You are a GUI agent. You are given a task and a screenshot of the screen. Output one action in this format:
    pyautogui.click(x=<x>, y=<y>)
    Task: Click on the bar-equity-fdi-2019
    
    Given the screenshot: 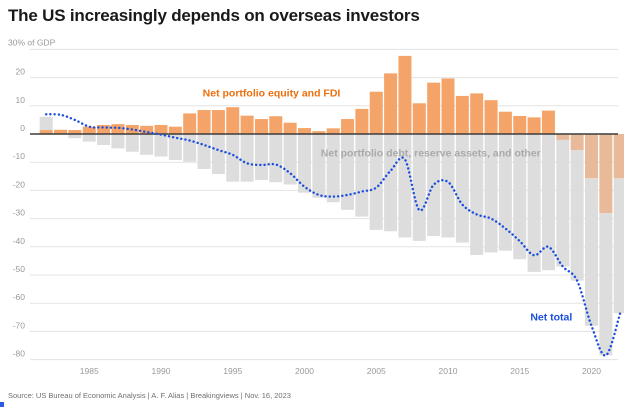 What is the action you would take?
    pyautogui.click(x=577, y=142)
    